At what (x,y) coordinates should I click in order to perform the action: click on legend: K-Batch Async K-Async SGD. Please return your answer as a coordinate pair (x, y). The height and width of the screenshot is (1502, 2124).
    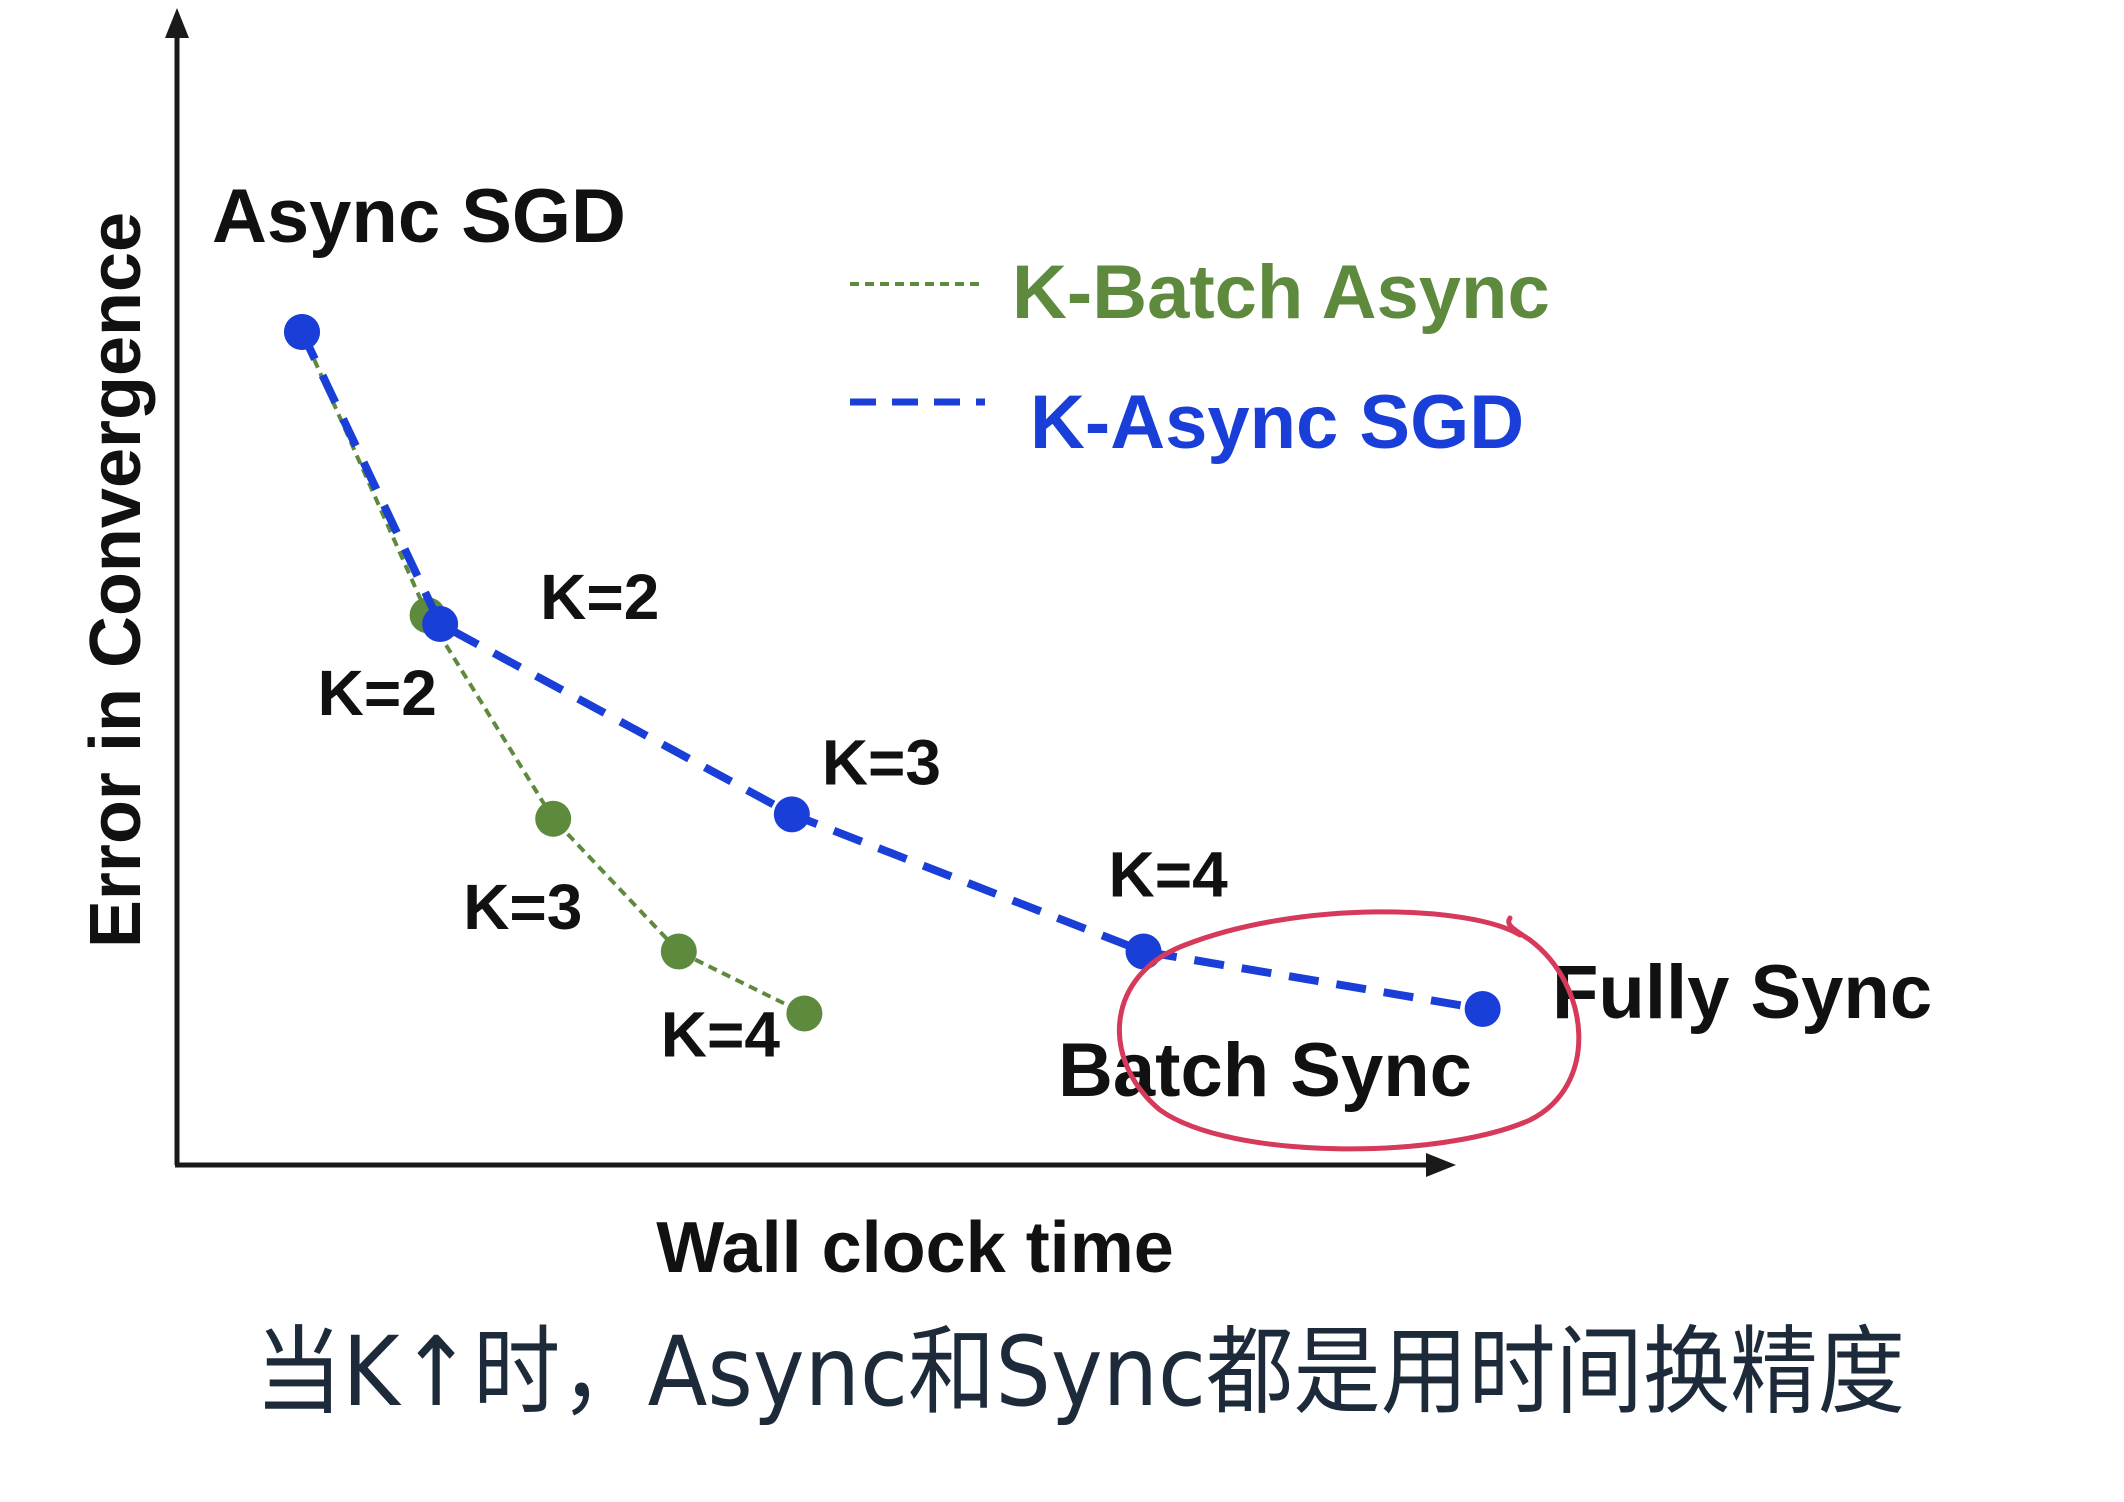
    Looking at the image, I should click on (1200, 357).